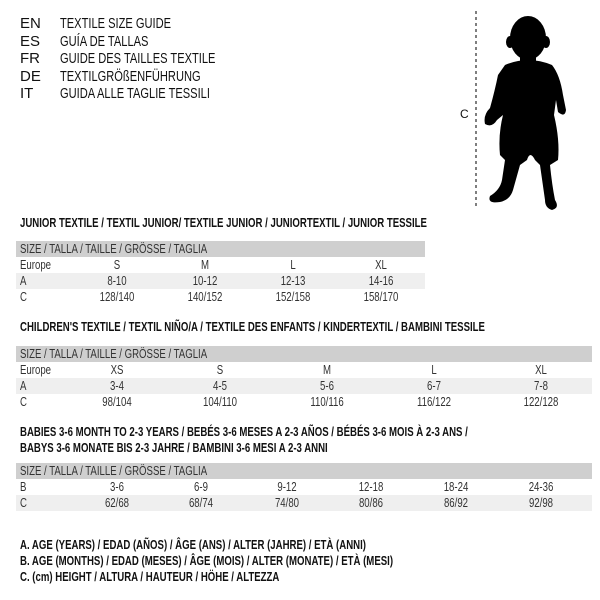 The width and height of the screenshot is (600, 600). I want to click on cell-value: 74/80, so click(287, 502).